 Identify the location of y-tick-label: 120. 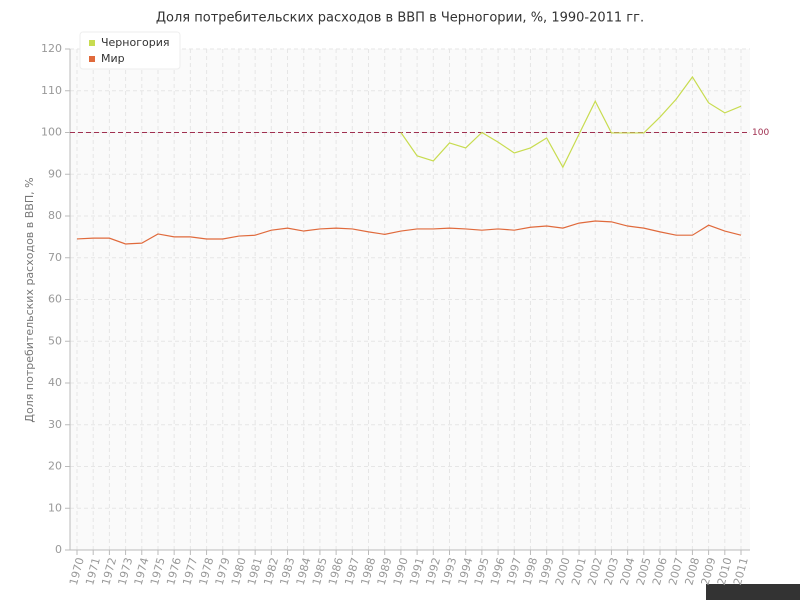
(51, 48).